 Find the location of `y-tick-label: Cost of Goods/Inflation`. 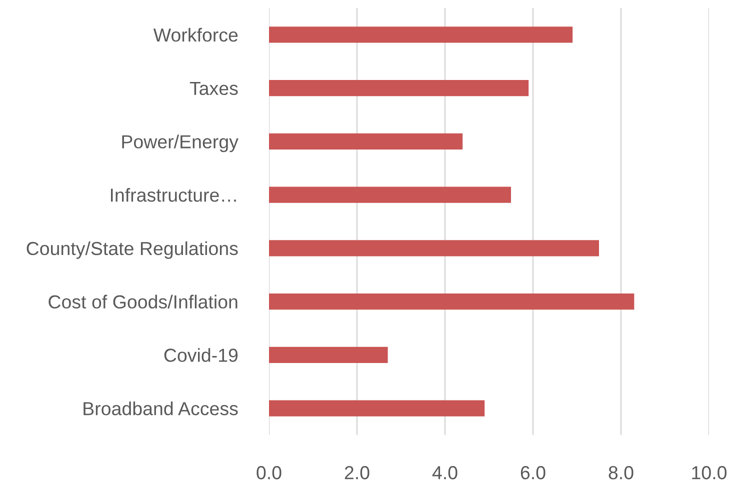

y-tick-label: Cost of Goods/Inflation is located at coordinates (143, 301).